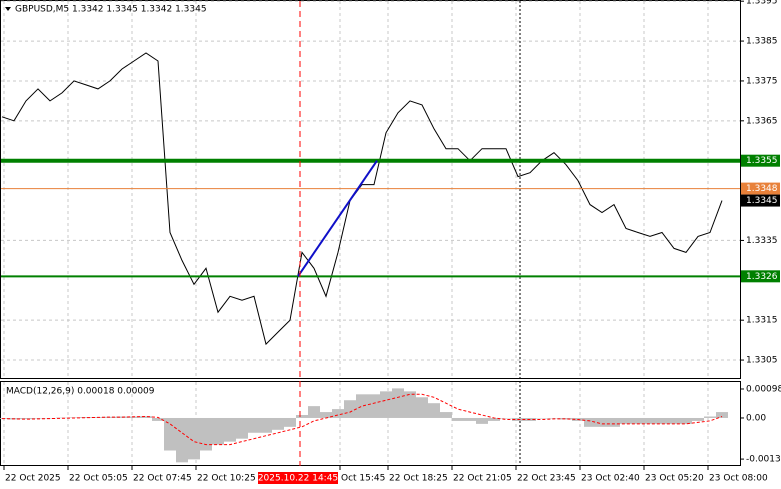  What do you see at coordinates (674, 479) in the screenshot?
I see `x-tick-label: 23 Oct 05:20` at bounding box center [674, 479].